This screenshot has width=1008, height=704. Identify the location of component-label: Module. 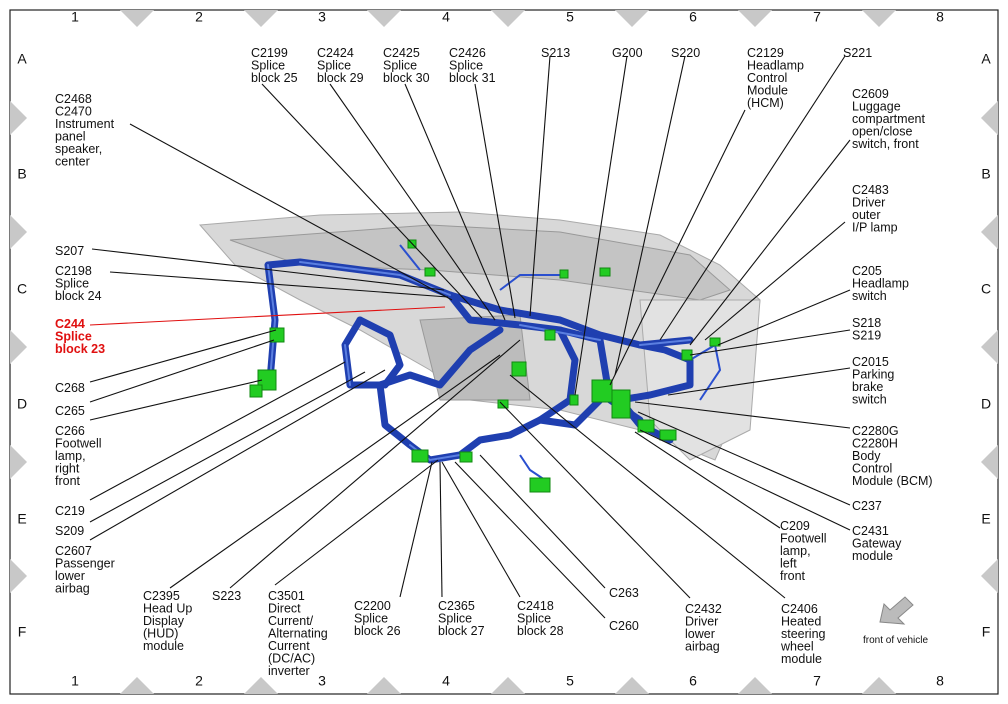
(767, 91).